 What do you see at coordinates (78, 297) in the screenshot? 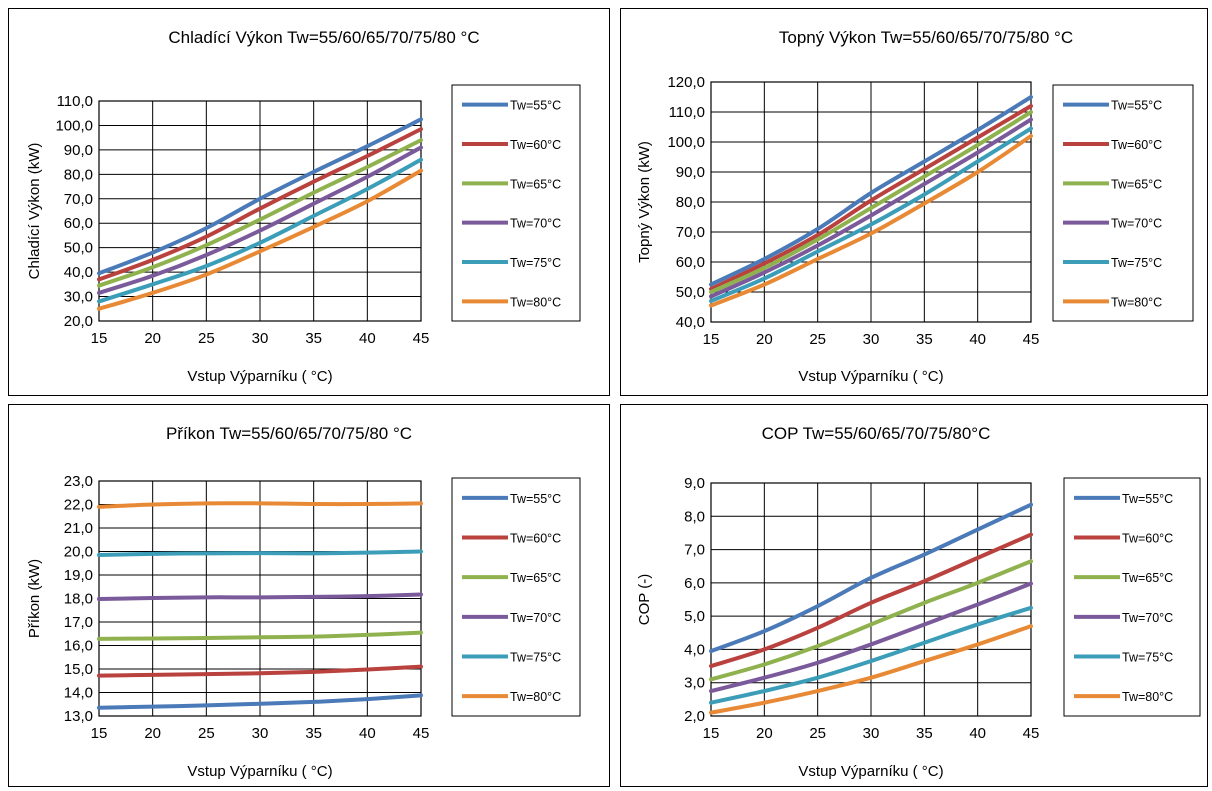
I see `y-tick-label: 30,0` at bounding box center [78, 297].